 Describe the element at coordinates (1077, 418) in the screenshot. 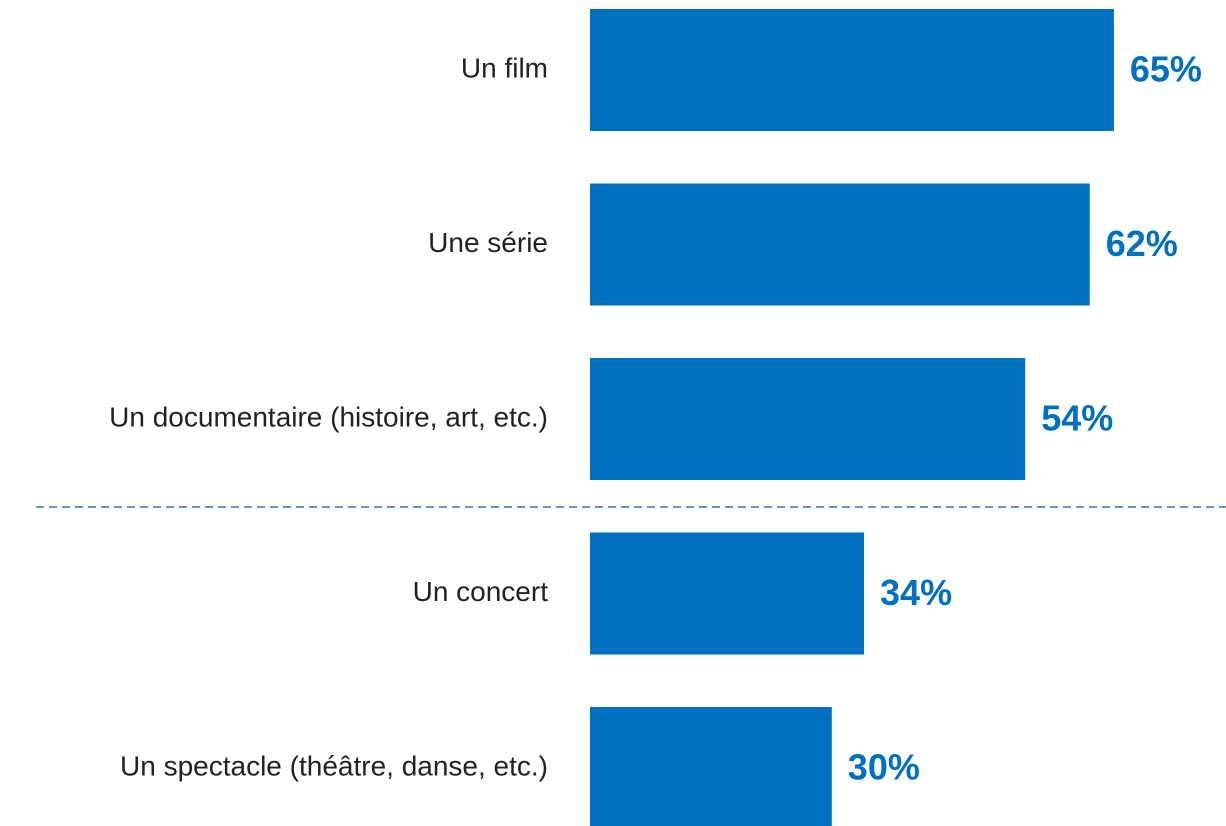

I see `value-label: 54%` at that location.